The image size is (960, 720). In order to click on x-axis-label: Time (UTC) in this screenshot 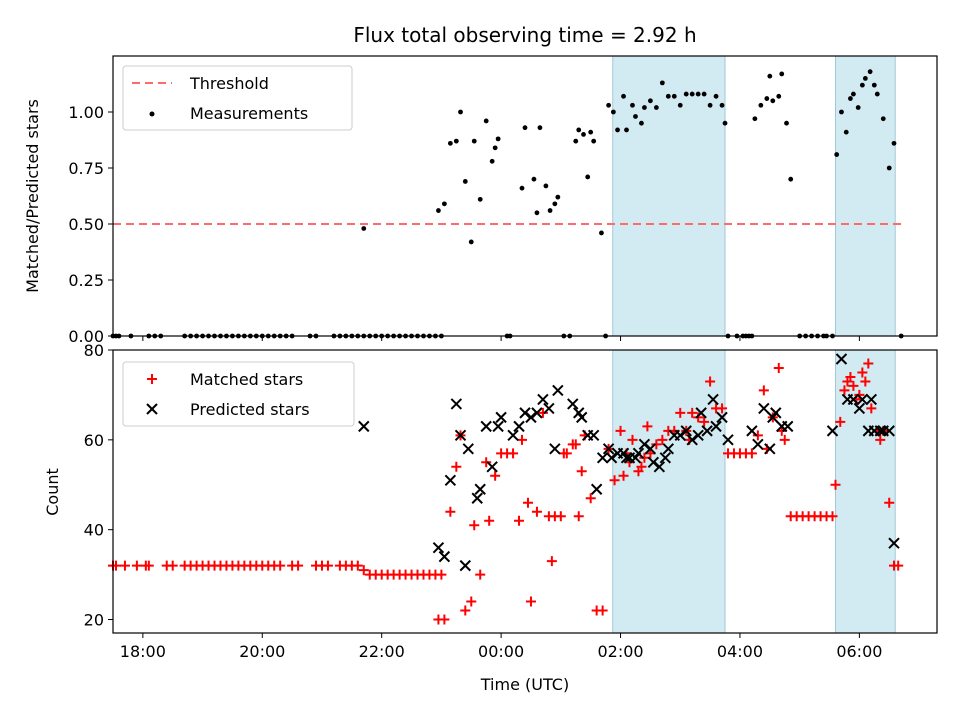, I will do `click(524, 684)`.